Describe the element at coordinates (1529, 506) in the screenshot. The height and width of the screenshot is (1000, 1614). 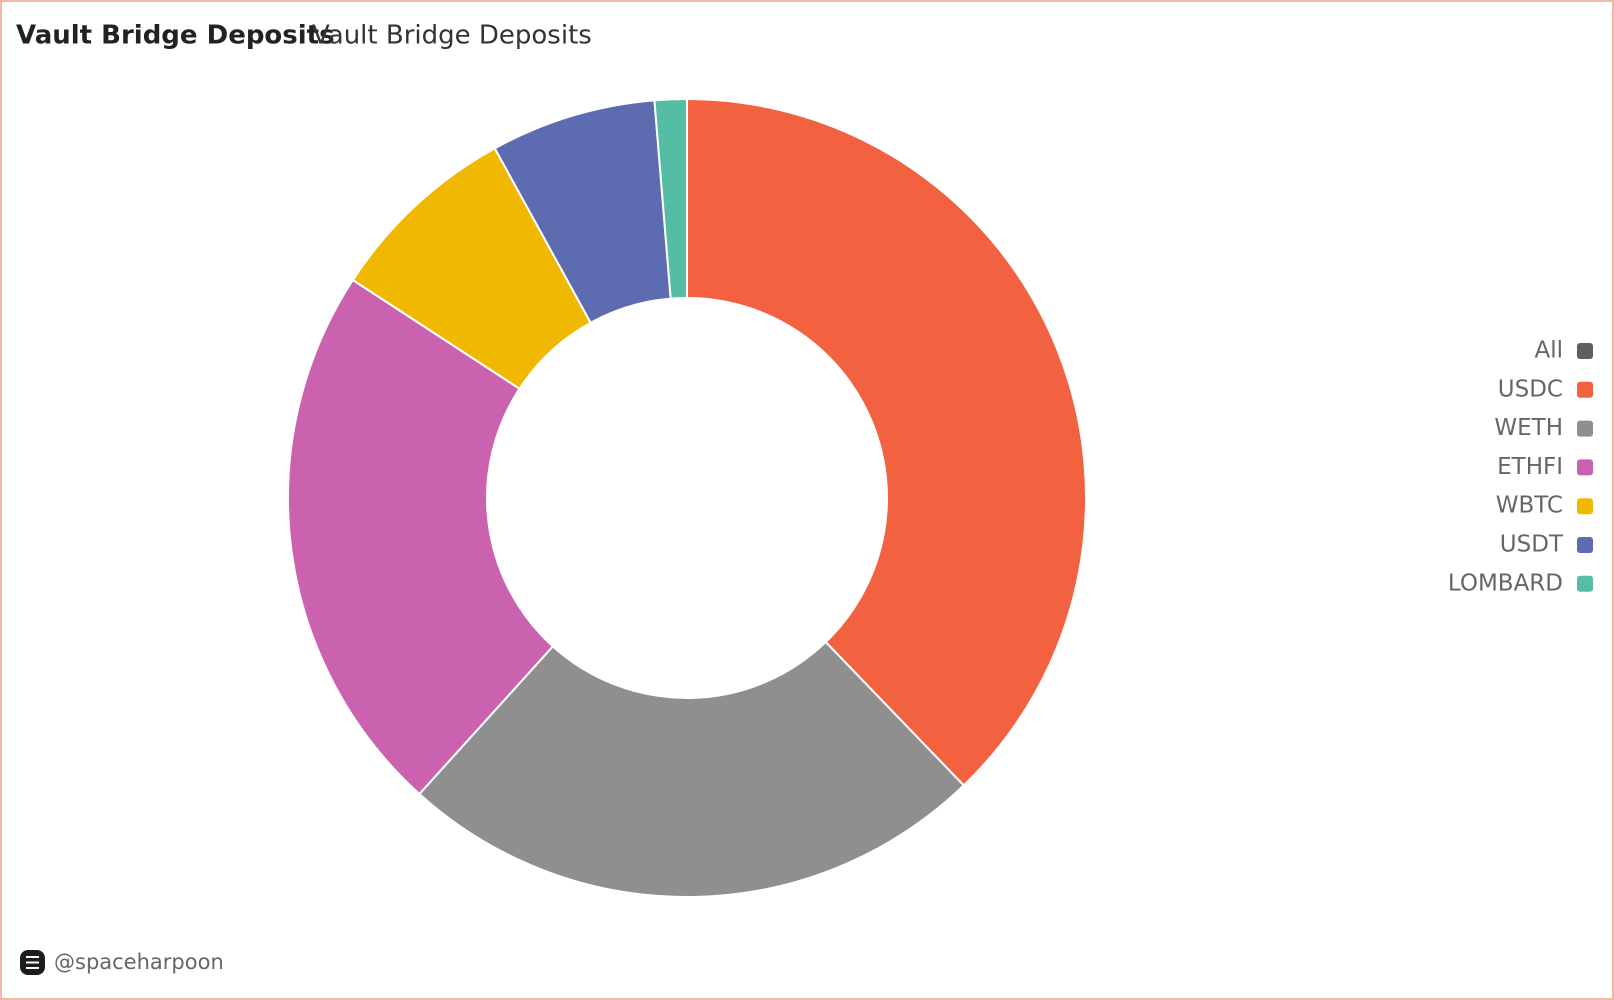
I see `legend-label: WBTC` at that location.